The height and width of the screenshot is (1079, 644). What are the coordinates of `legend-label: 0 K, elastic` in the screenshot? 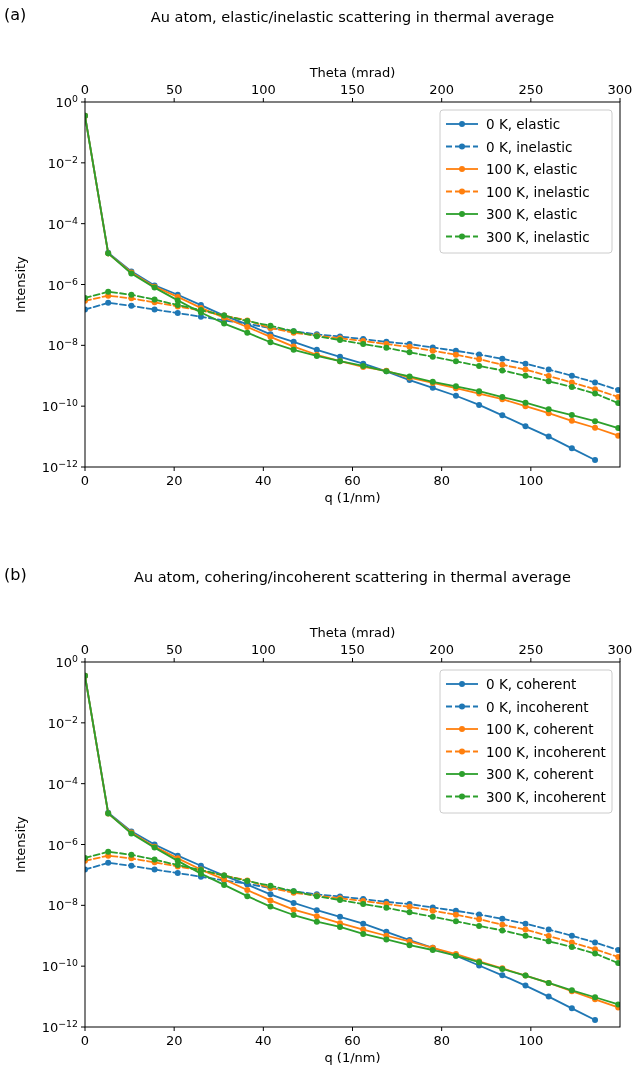 It's located at (523, 124).